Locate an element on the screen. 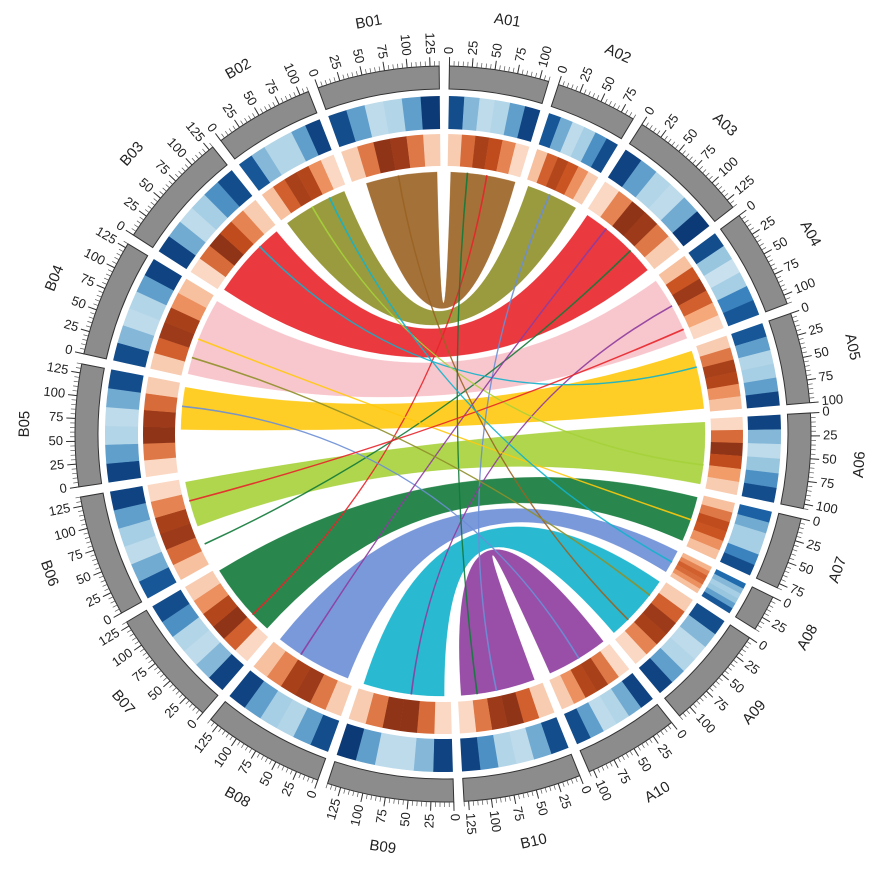  chromosome-label: B06 is located at coordinates (49, 573).